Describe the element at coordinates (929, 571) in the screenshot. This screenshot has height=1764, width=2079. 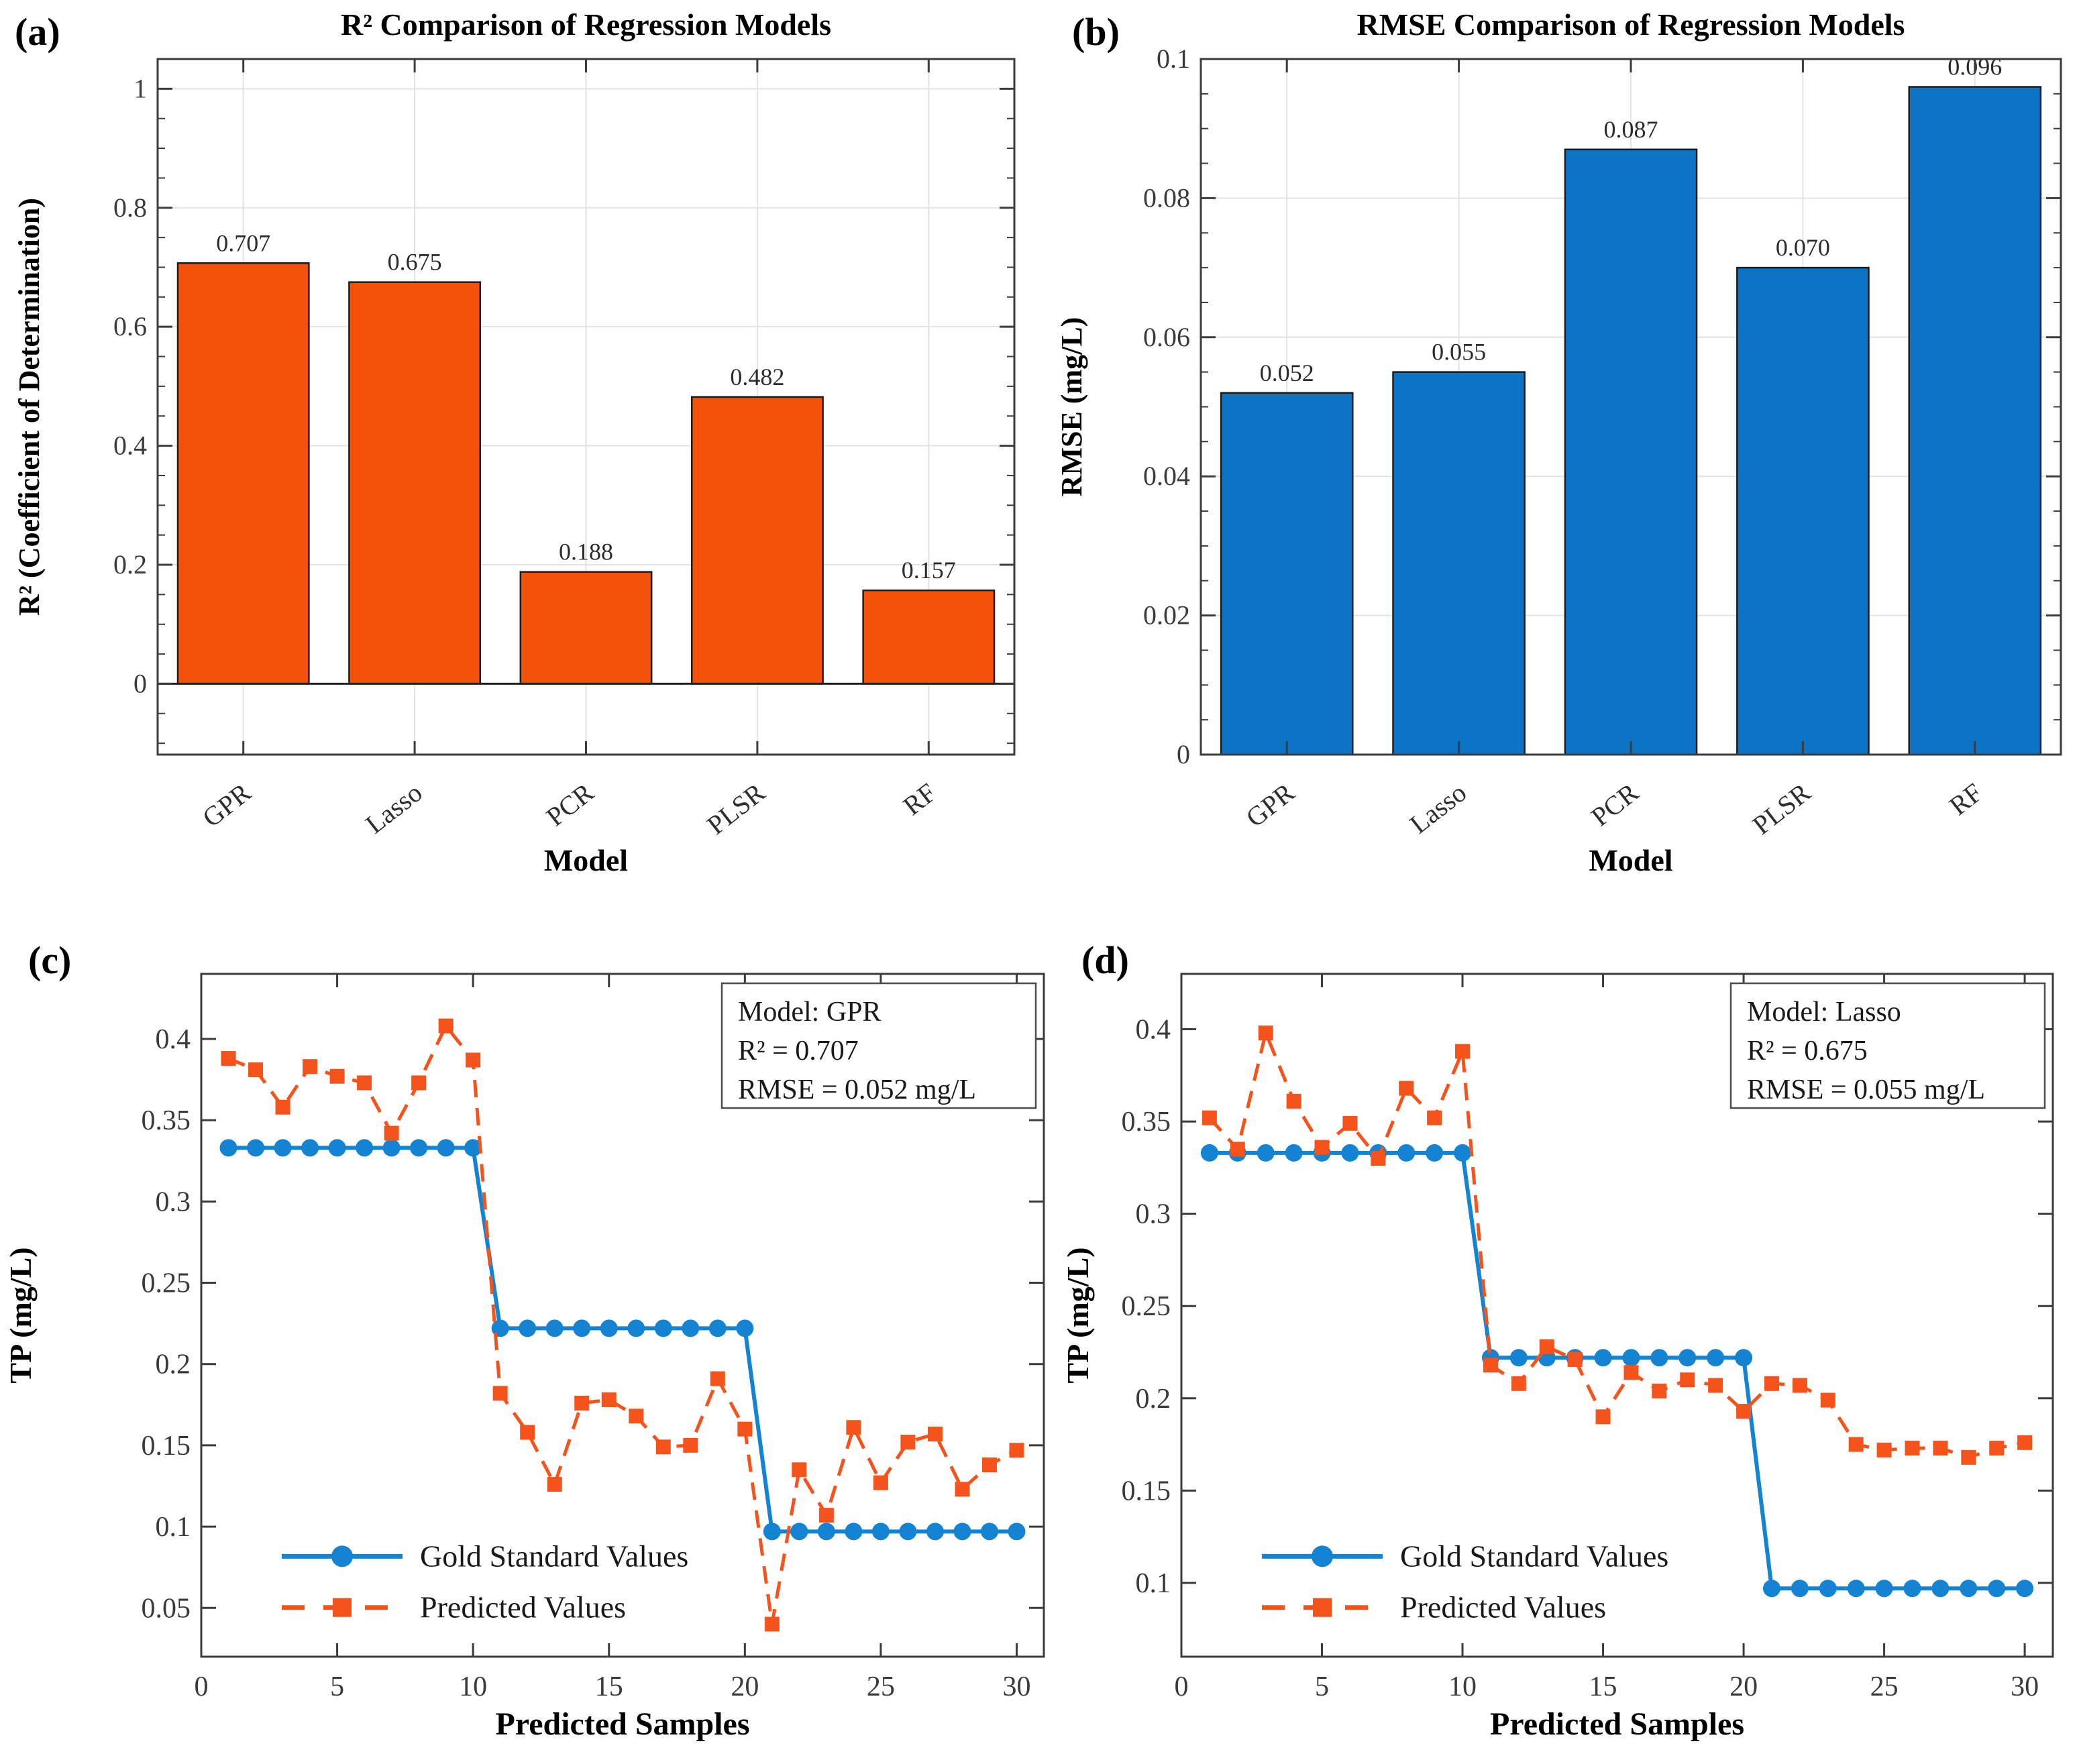
I see `bar-value-label: 0.157` at that location.